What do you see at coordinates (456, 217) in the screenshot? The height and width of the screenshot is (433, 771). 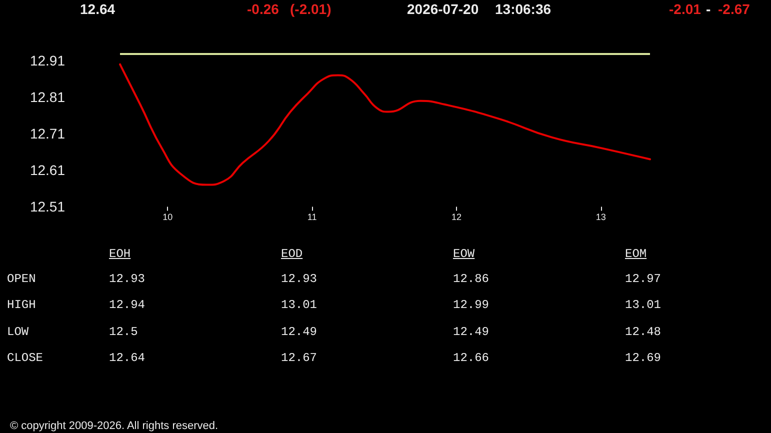 I see `x-tick-label: 12` at bounding box center [456, 217].